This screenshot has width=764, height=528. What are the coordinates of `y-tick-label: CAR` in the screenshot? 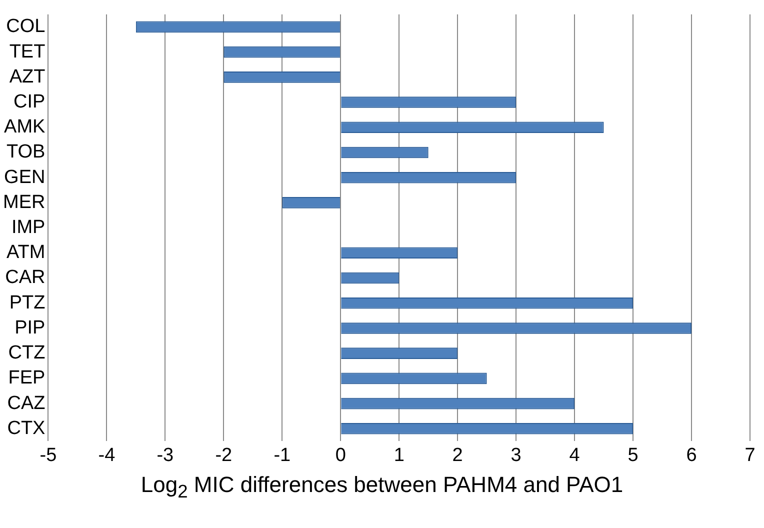 It's located at (25, 277).